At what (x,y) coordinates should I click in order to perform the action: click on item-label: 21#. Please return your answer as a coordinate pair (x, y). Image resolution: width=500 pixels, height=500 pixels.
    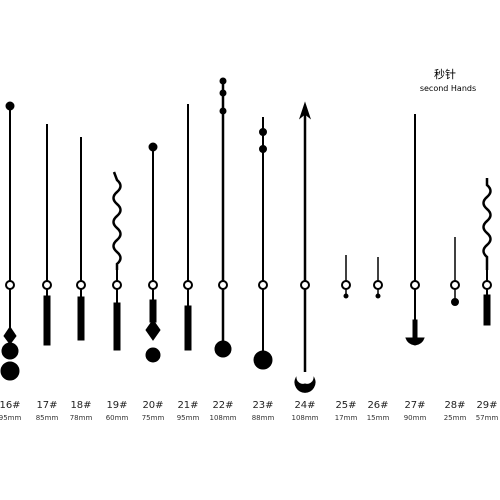
    Looking at the image, I should click on (187, 405).